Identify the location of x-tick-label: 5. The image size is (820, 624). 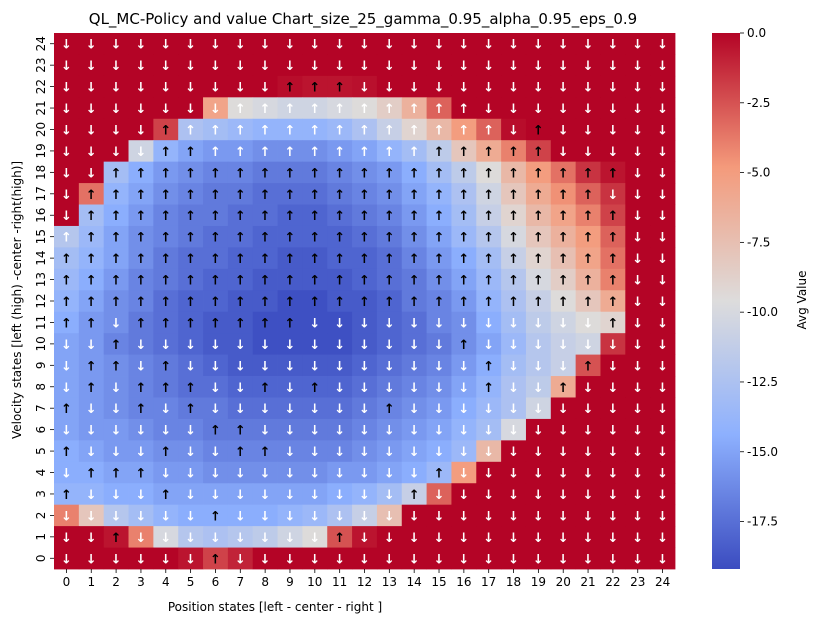
(191, 582).